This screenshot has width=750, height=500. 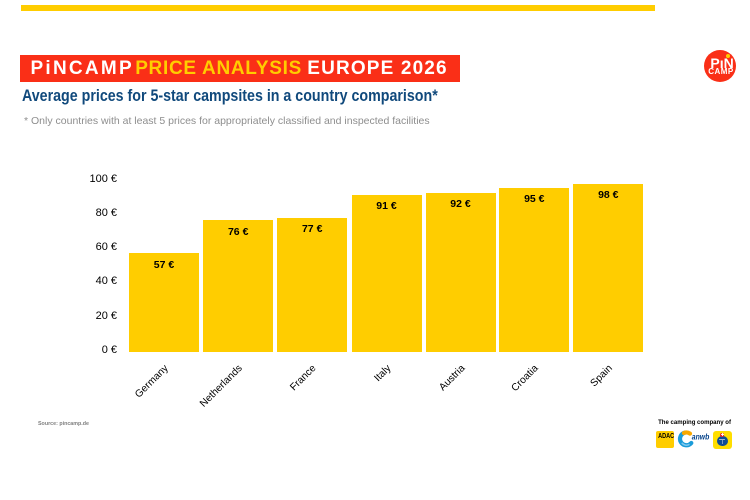 What do you see at coordinates (701, 437) in the screenshot?
I see `svg-text: anwb` at bounding box center [701, 437].